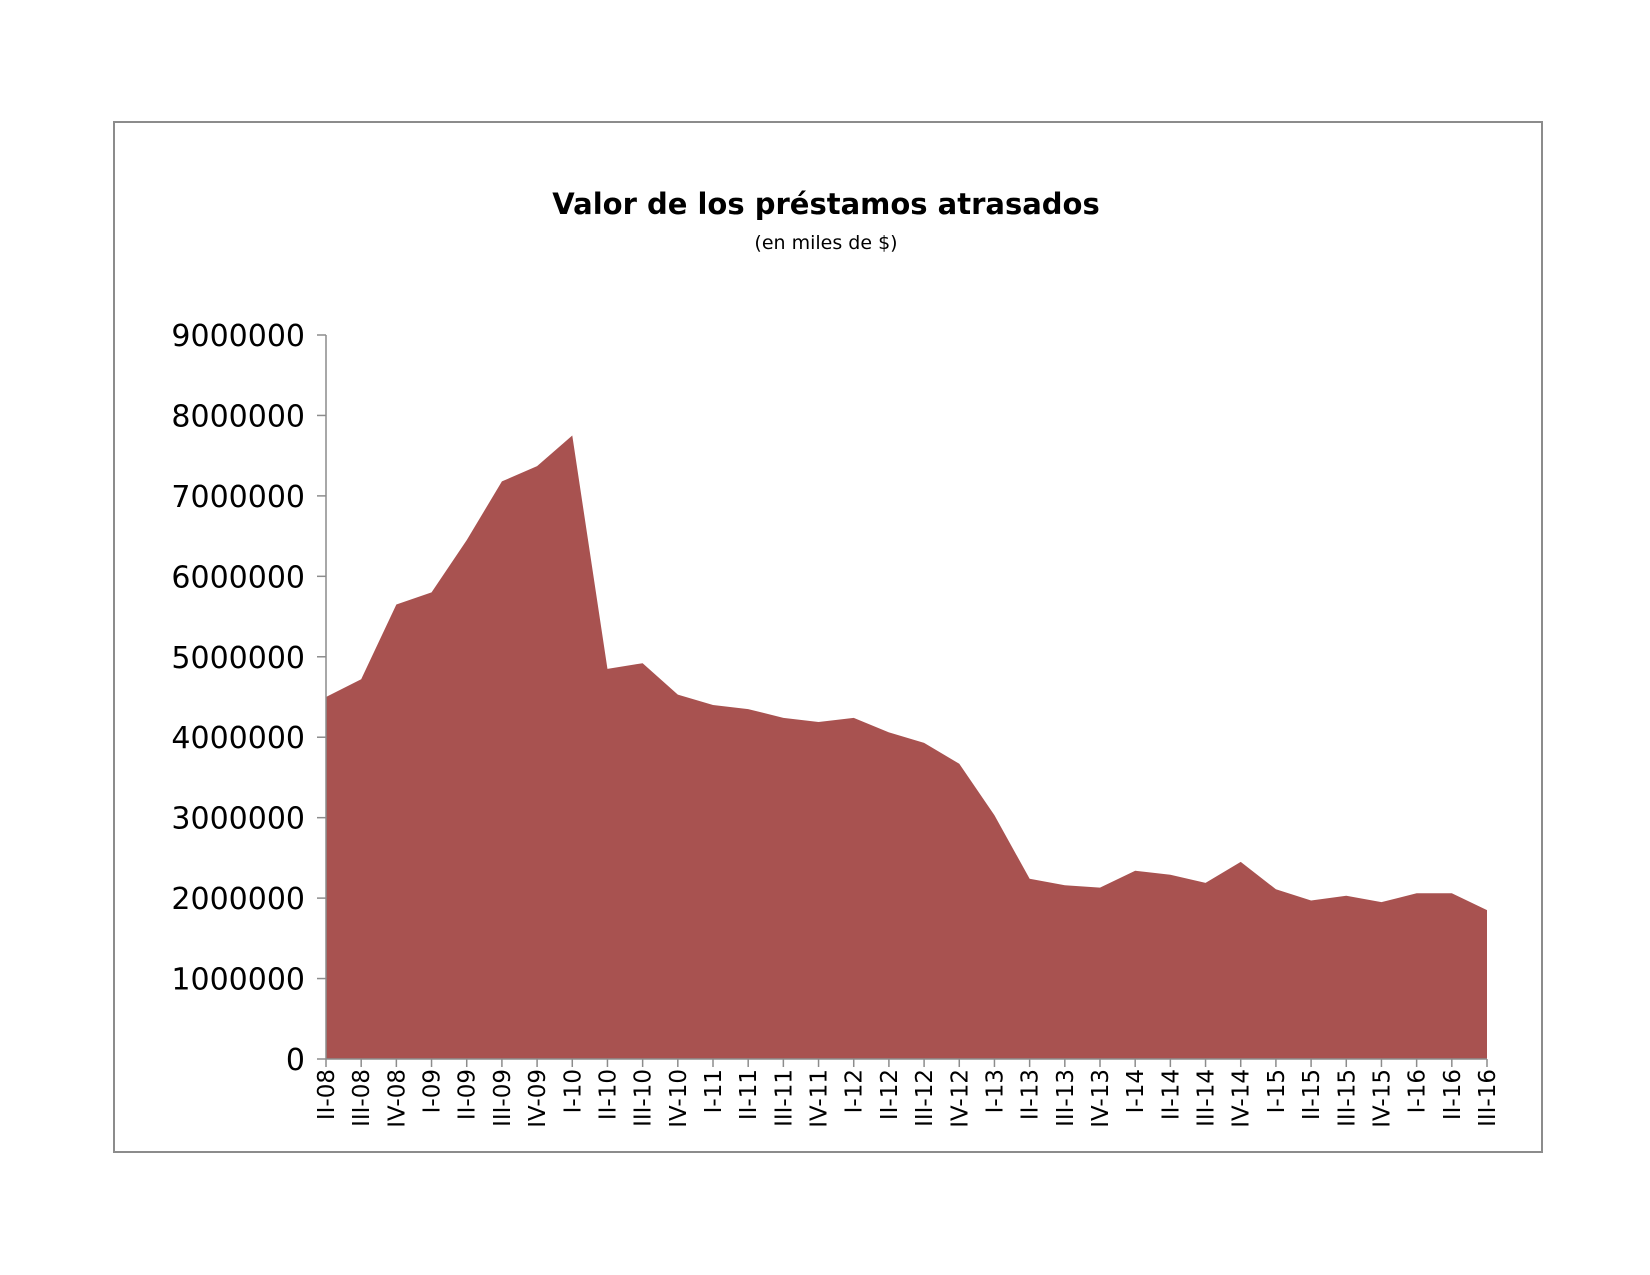  I want to click on y-tick-label: 7000000, so click(238, 497).